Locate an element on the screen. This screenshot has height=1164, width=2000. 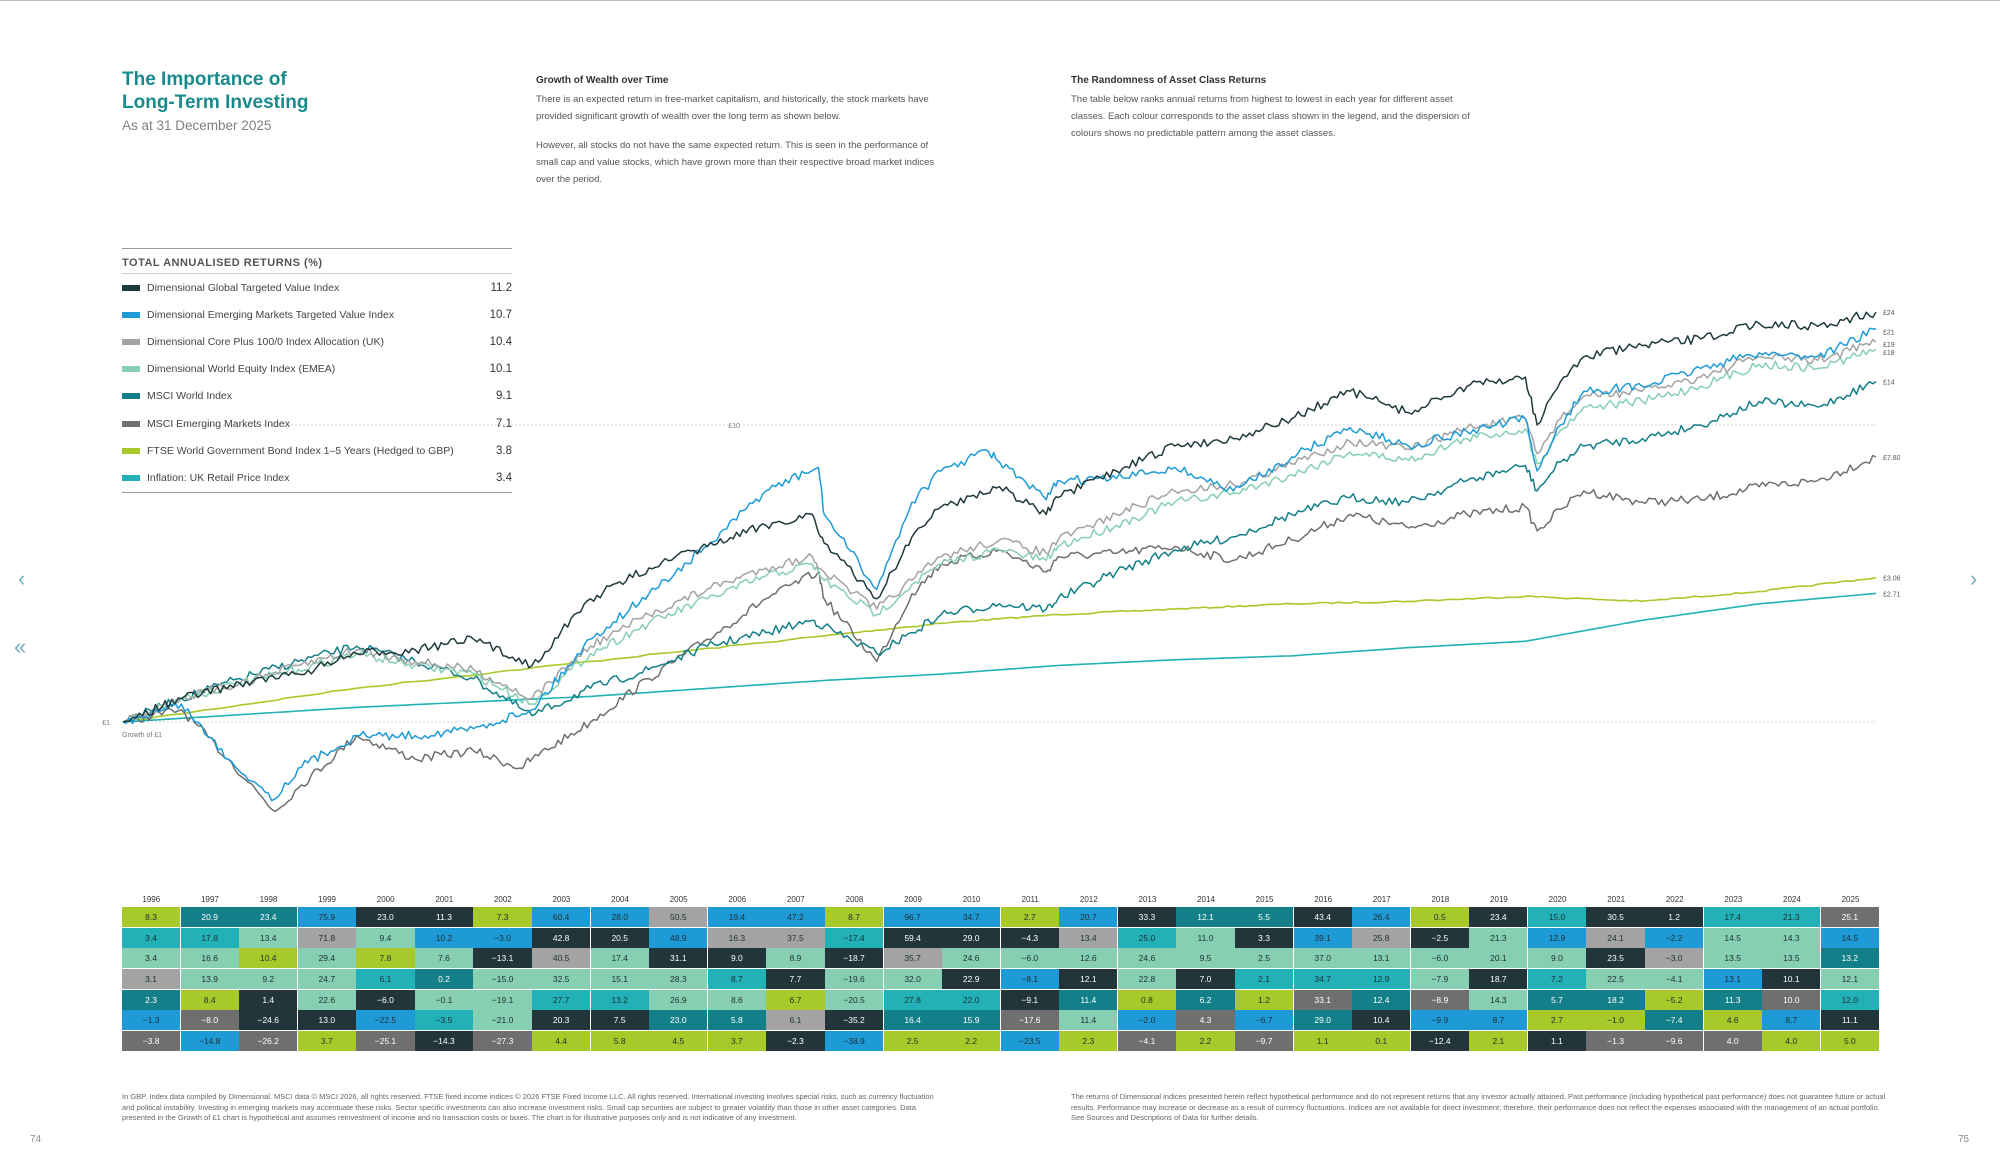
return-cell: −9.9 is located at coordinates (1439, 1020).